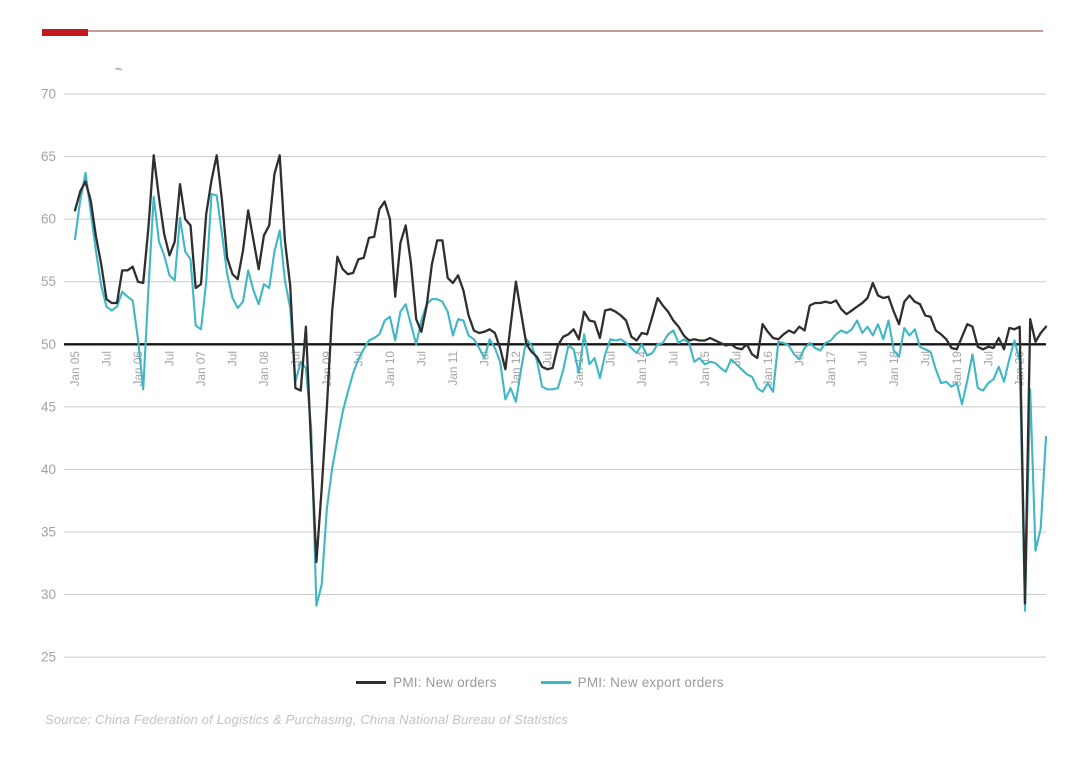 This screenshot has height=761, width=1080. I want to click on x-tick-jan-09: Jan 09, so click(327, 368).